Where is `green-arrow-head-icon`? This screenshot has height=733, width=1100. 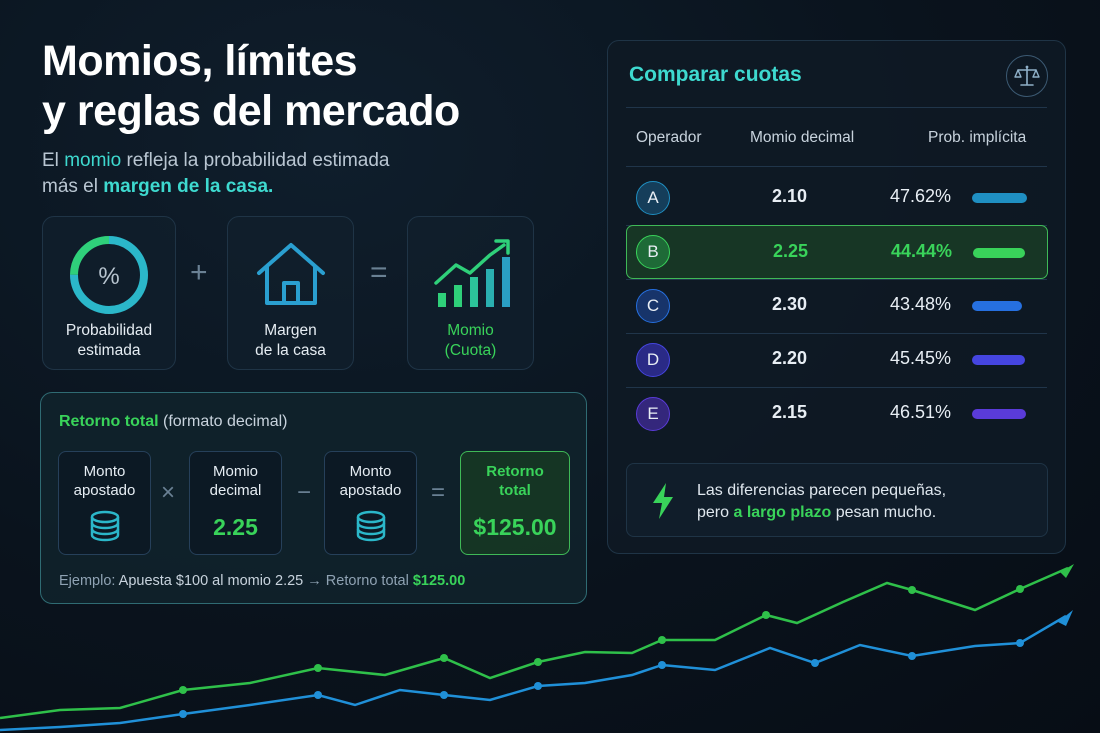
green-arrow-head-icon is located at coordinates (1067, 571).